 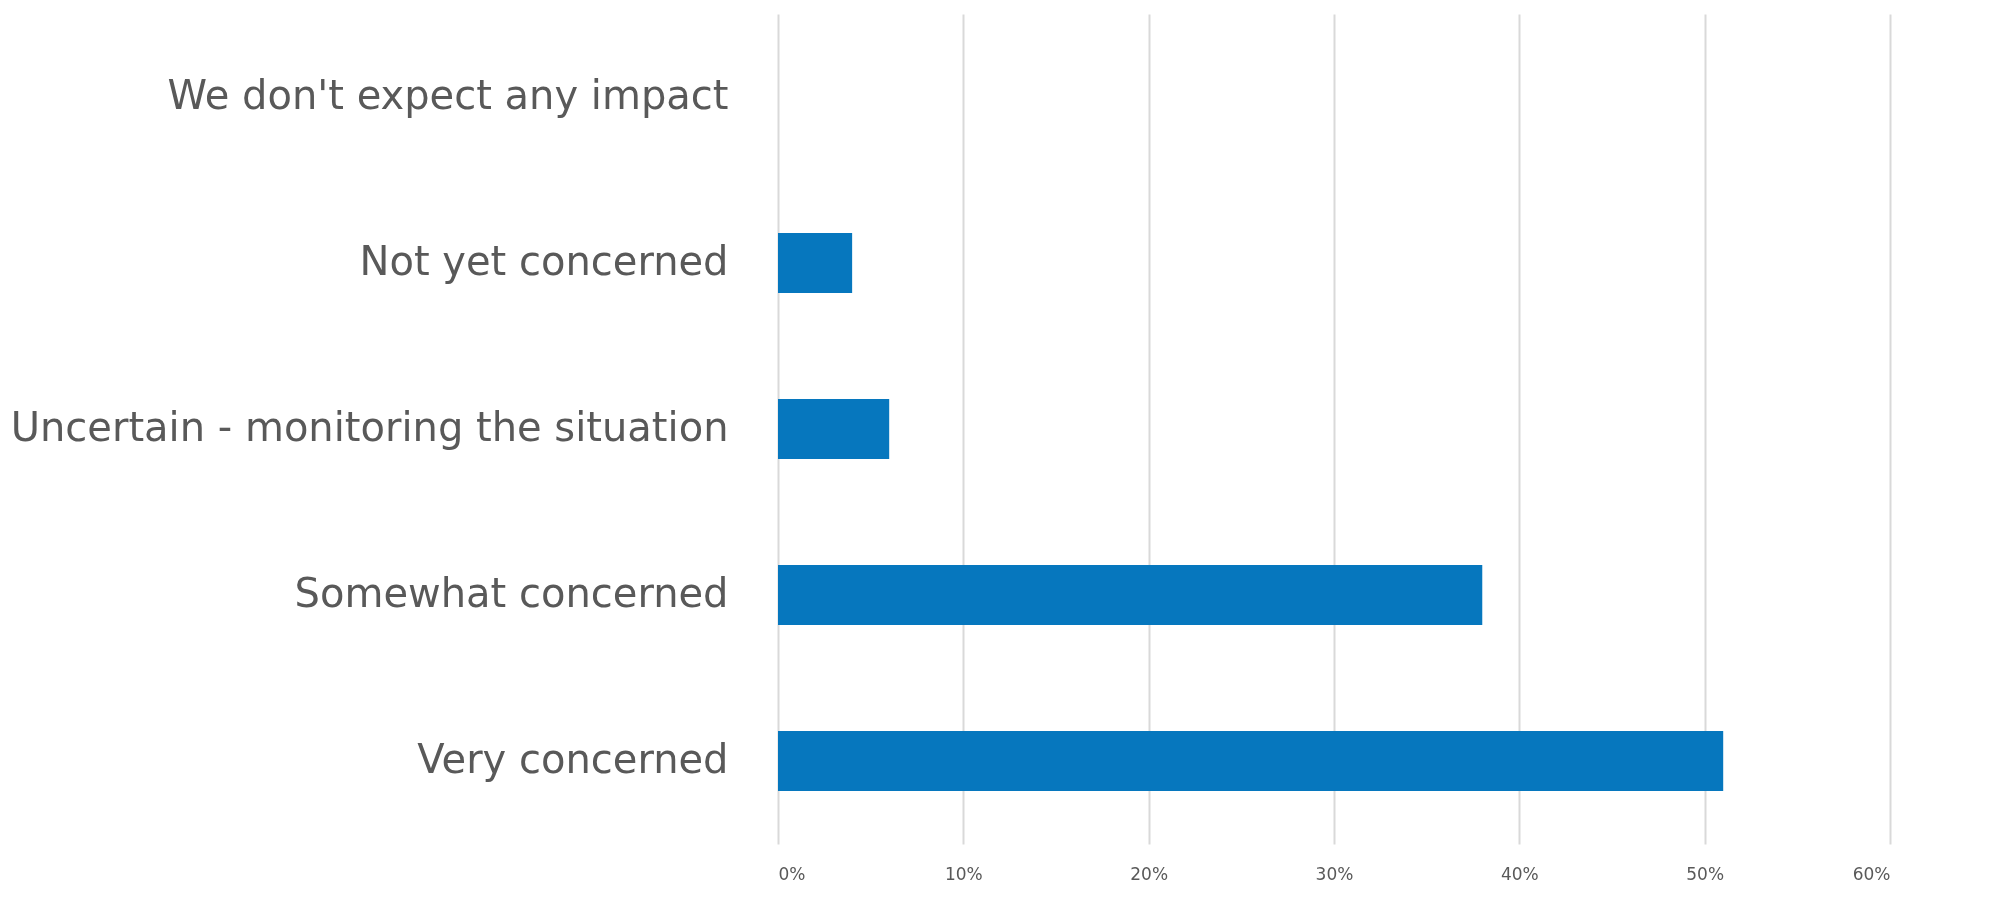 I want to click on y-tick-label: Uncertain - monitoring the situation, so click(x=369, y=427).